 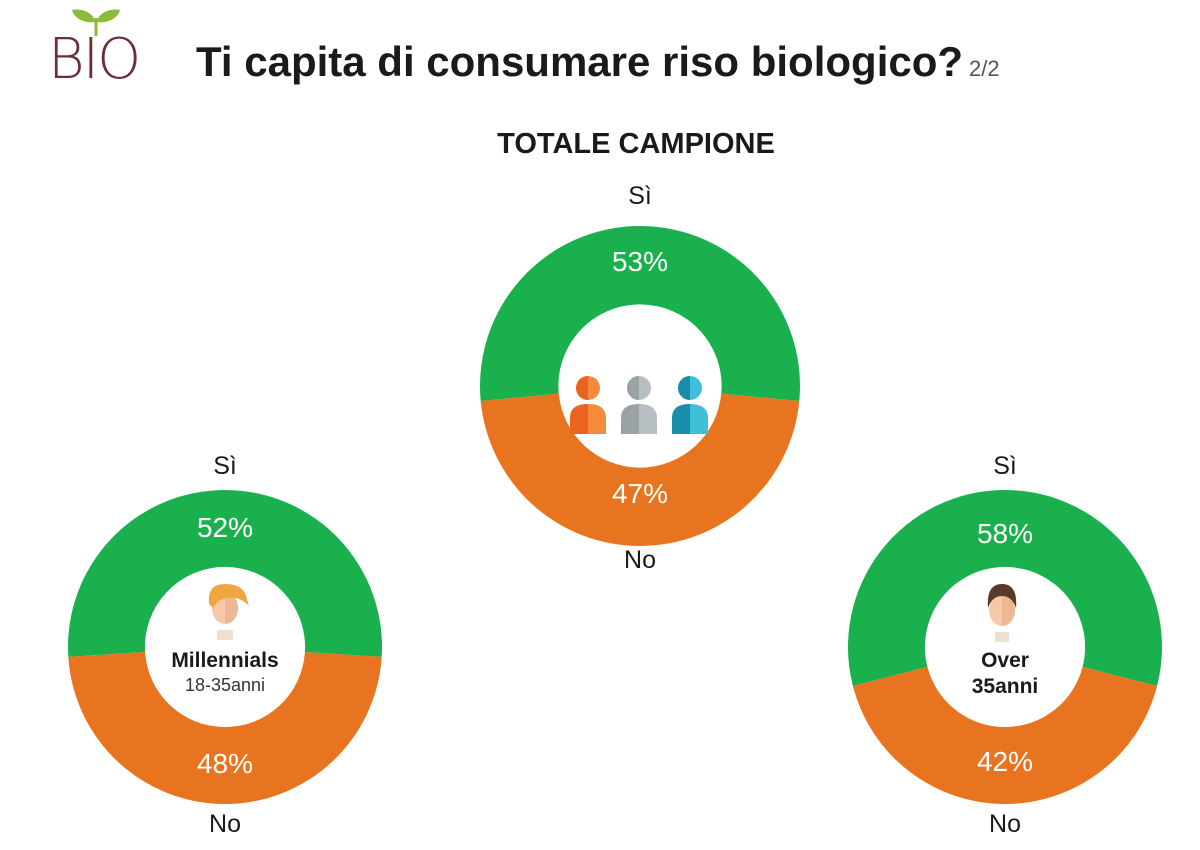 I want to click on segment-label: Over 35anni, so click(x=1005, y=674).